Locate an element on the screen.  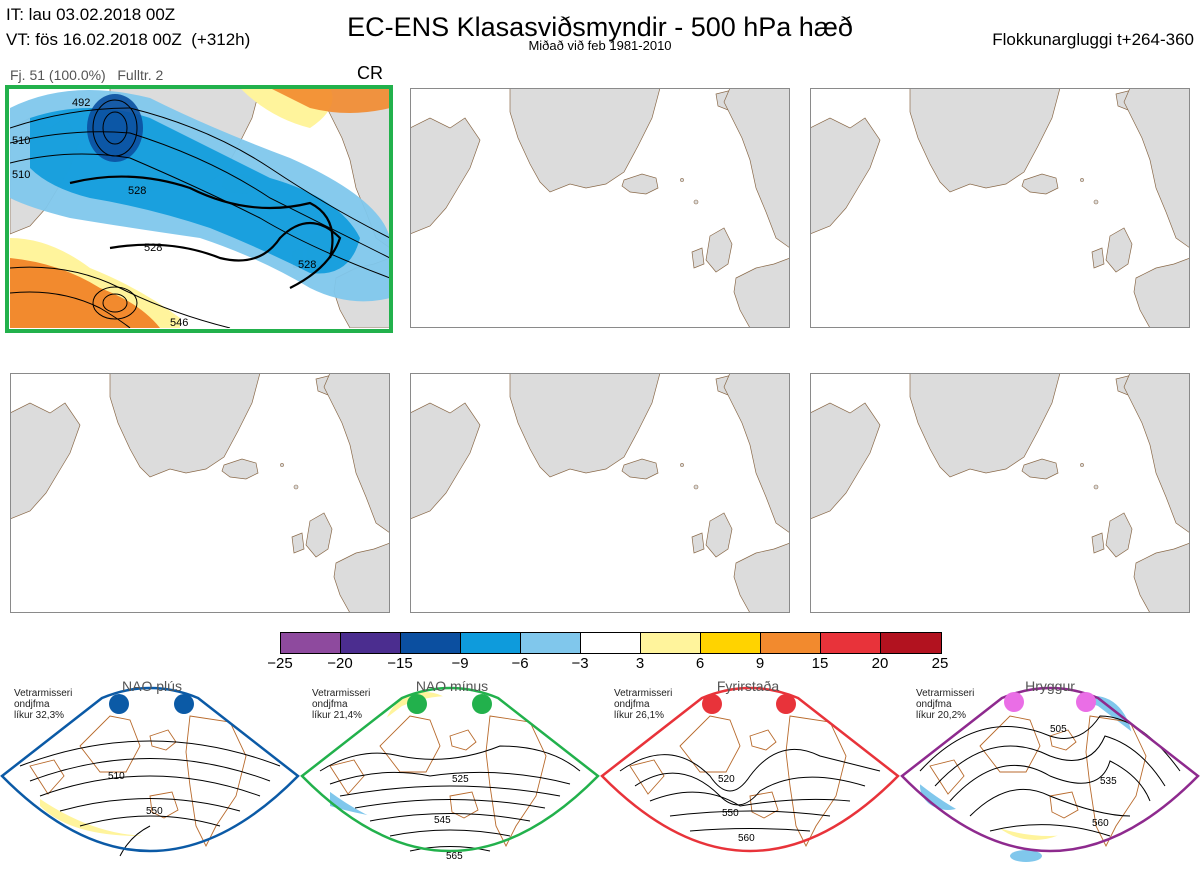
cluster-map-1-svg: 492 510 528 528 528 546 510 is located at coordinates (200, 208).